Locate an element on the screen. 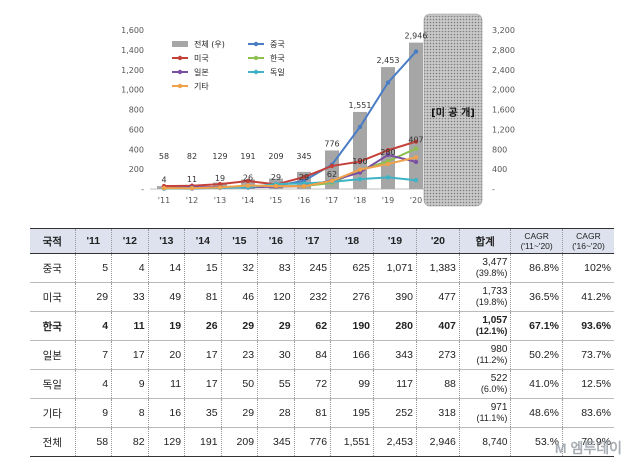  table-cell: 252 is located at coordinates (395, 413).